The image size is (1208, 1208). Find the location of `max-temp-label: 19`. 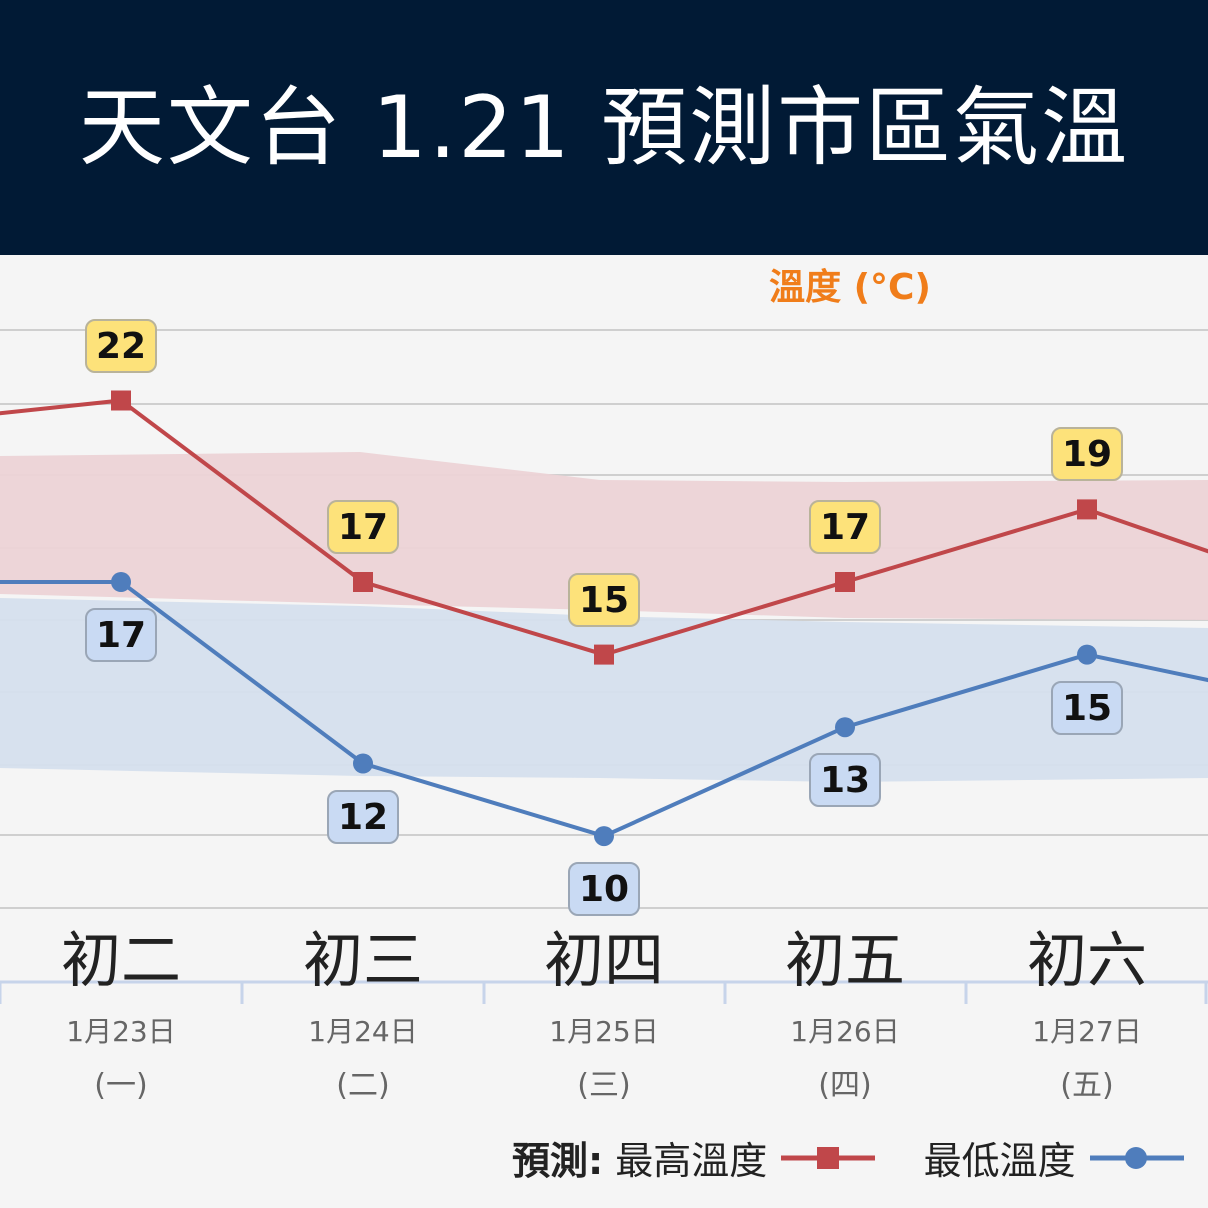

max-temp-label: 19 is located at coordinates (1087, 454).